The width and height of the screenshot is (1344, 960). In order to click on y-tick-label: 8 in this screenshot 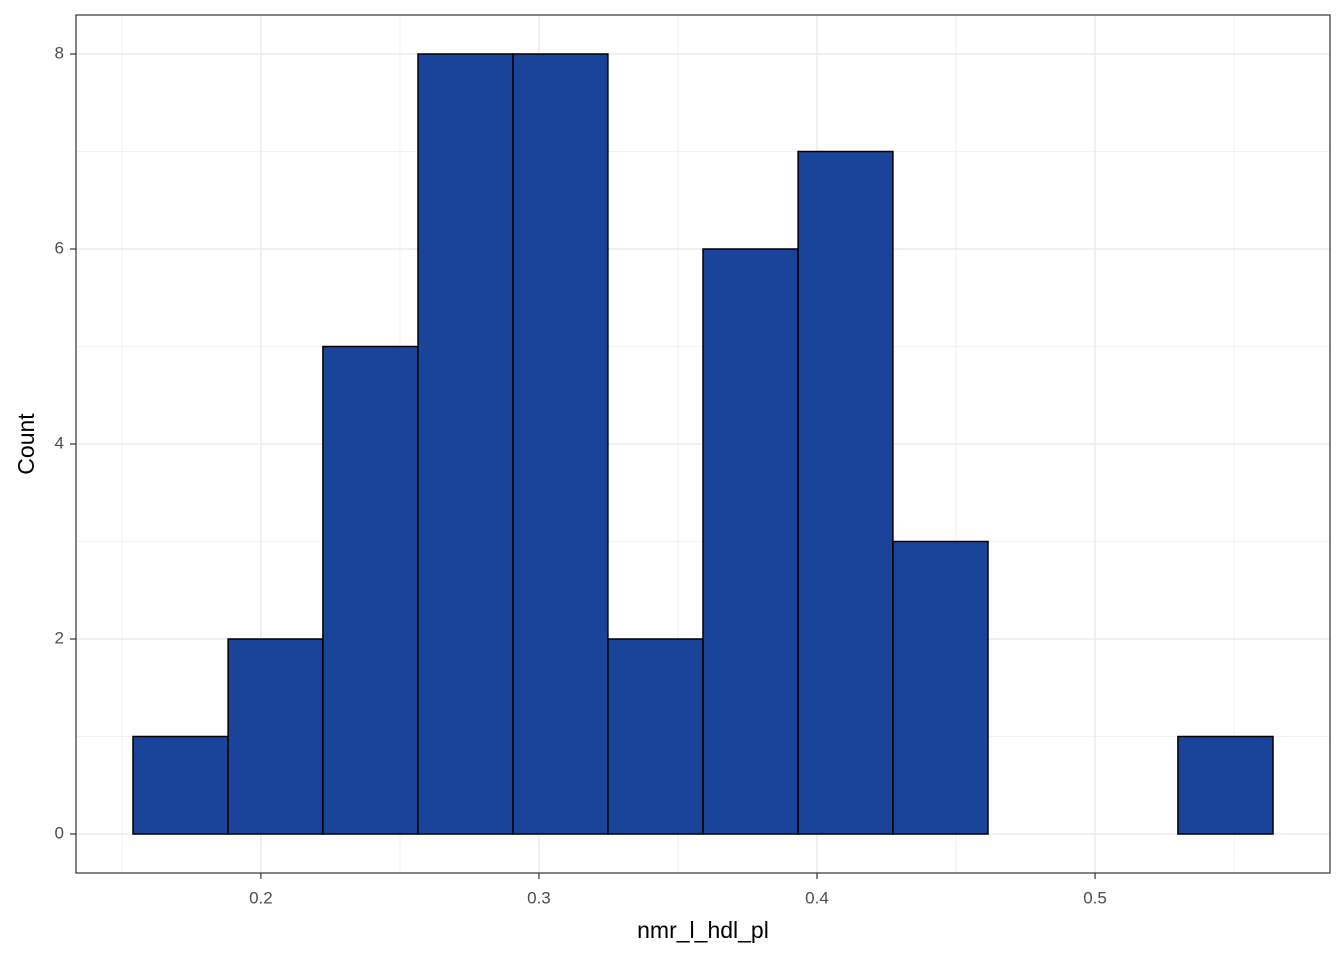, I will do `click(59, 52)`.